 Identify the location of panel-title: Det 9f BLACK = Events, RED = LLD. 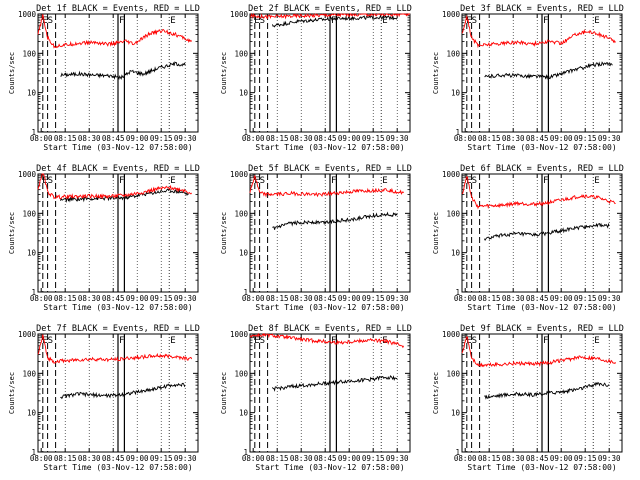
(542, 329).